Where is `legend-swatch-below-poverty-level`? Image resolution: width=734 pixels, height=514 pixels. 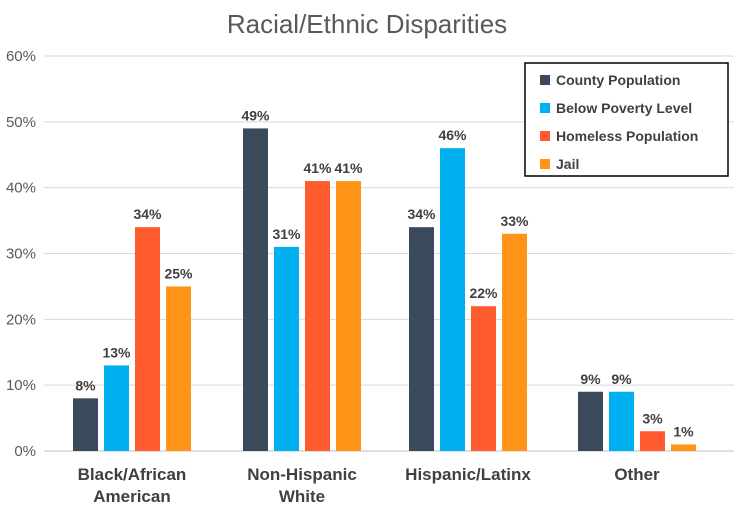 legend-swatch-below-poverty-level is located at coordinates (545, 108).